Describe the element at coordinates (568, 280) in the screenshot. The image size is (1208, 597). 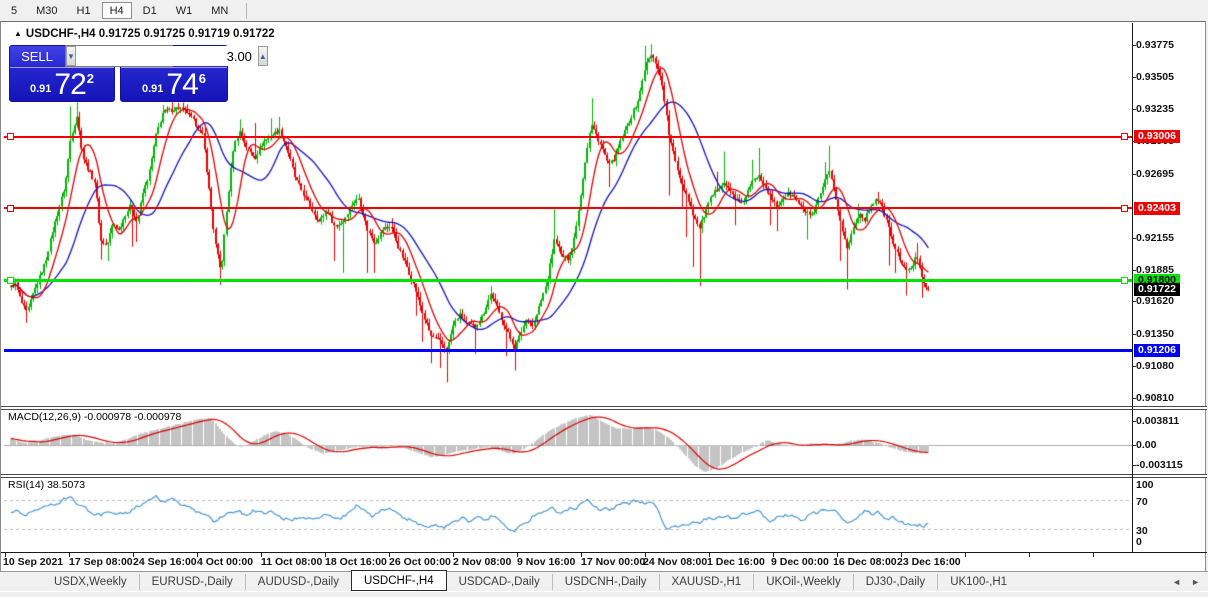
I see `horizontal-level-line-0.91800` at that location.